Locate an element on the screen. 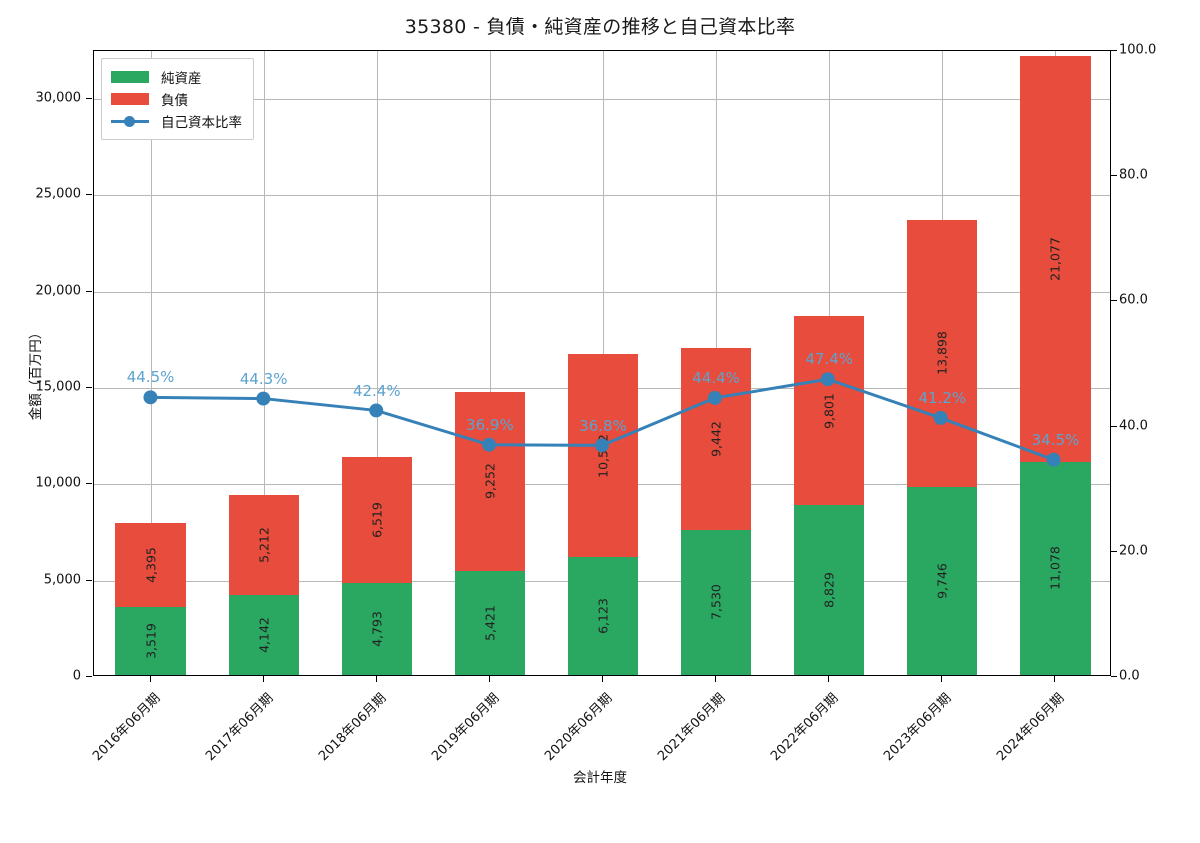  chart-title: 35380 - 負債・純資産の推移と自己資本比率 is located at coordinates (600, 27).